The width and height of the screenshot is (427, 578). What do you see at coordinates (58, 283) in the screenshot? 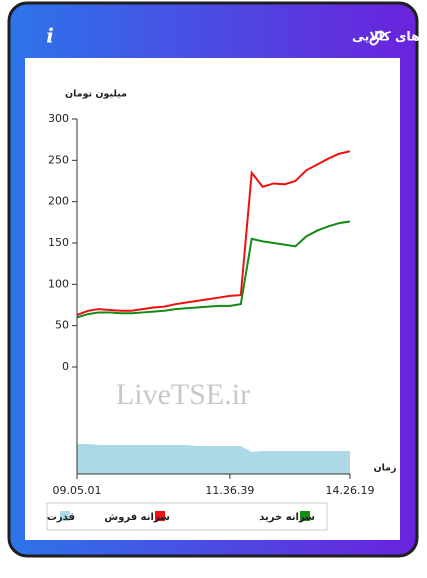
I see `y-tick-label: 100` at bounding box center [58, 283].